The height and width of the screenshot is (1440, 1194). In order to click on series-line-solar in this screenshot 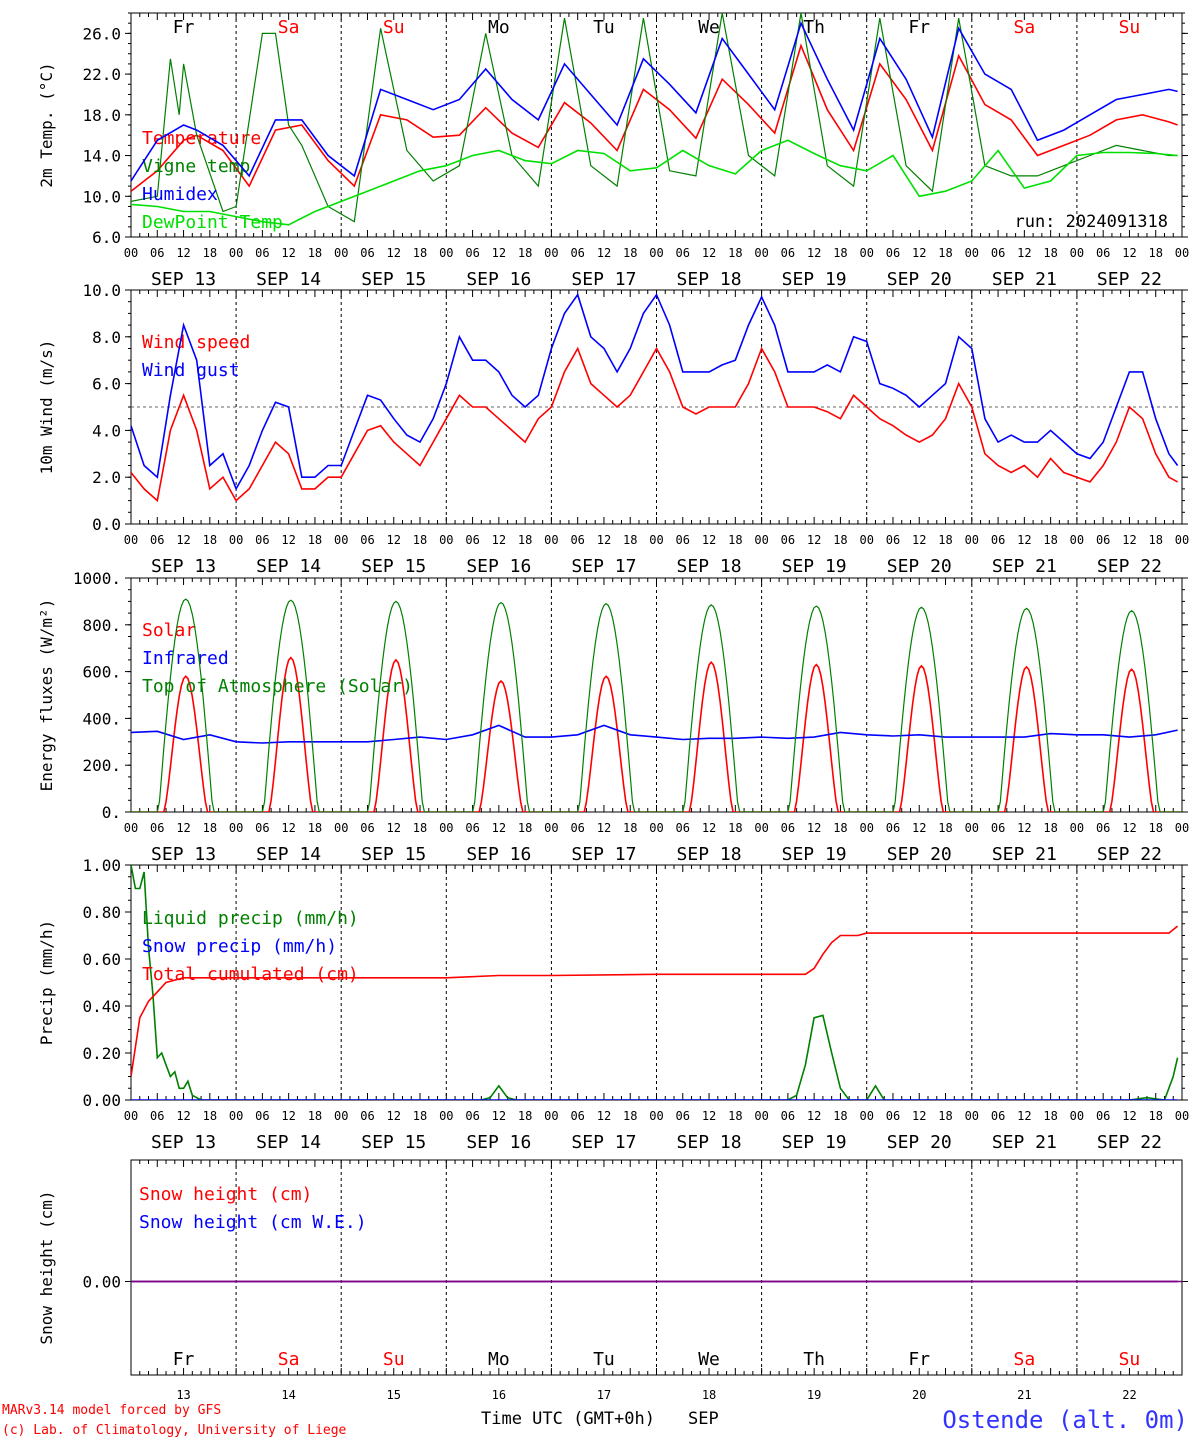, I will do `click(656, 734)`.